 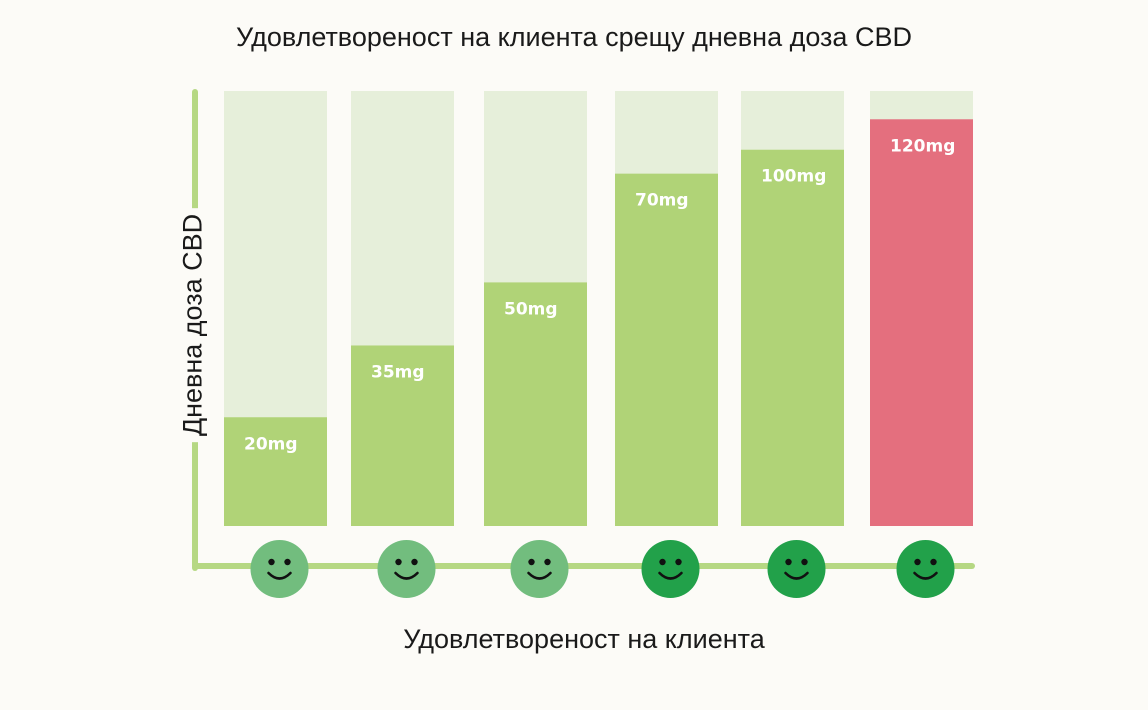 What do you see at coordinates (922, 146) in the screenshot?
I see `bar-data-label: 120mg` at bounding box center [922, 146].